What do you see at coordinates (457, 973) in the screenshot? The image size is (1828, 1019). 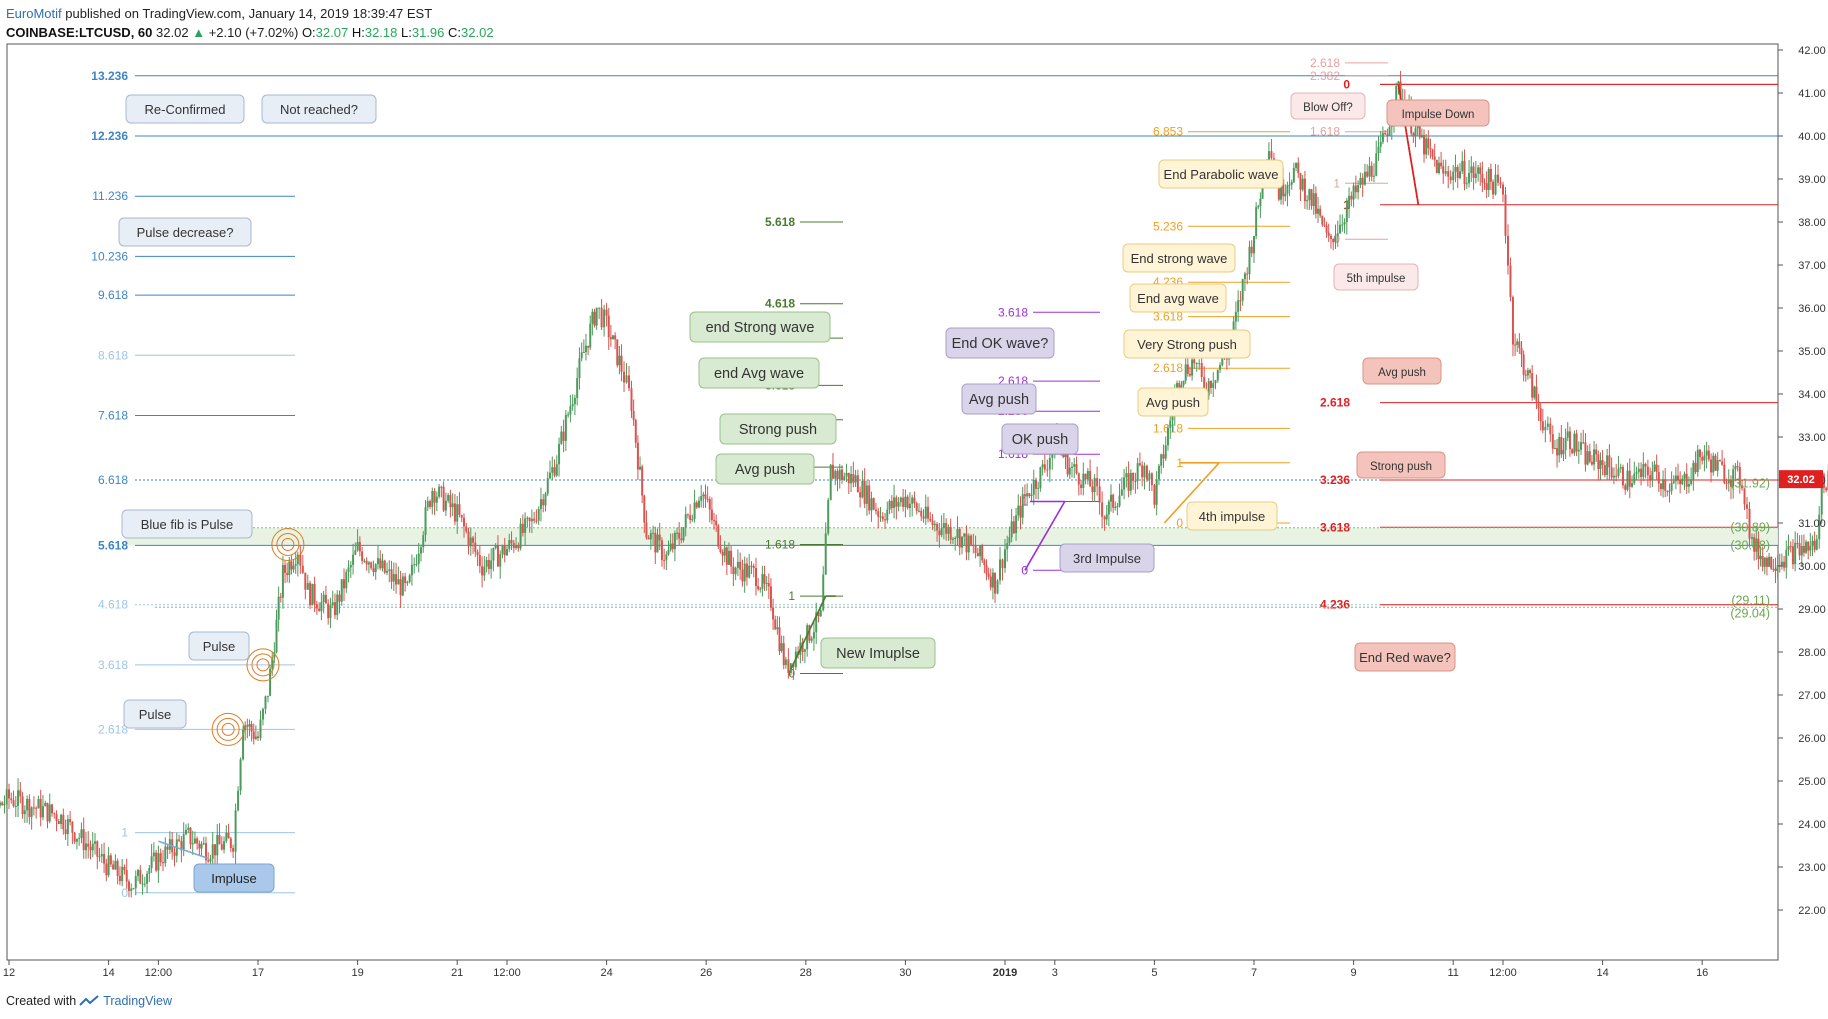 I see `x-tick-label: 21` at bounding box center [457, 973].